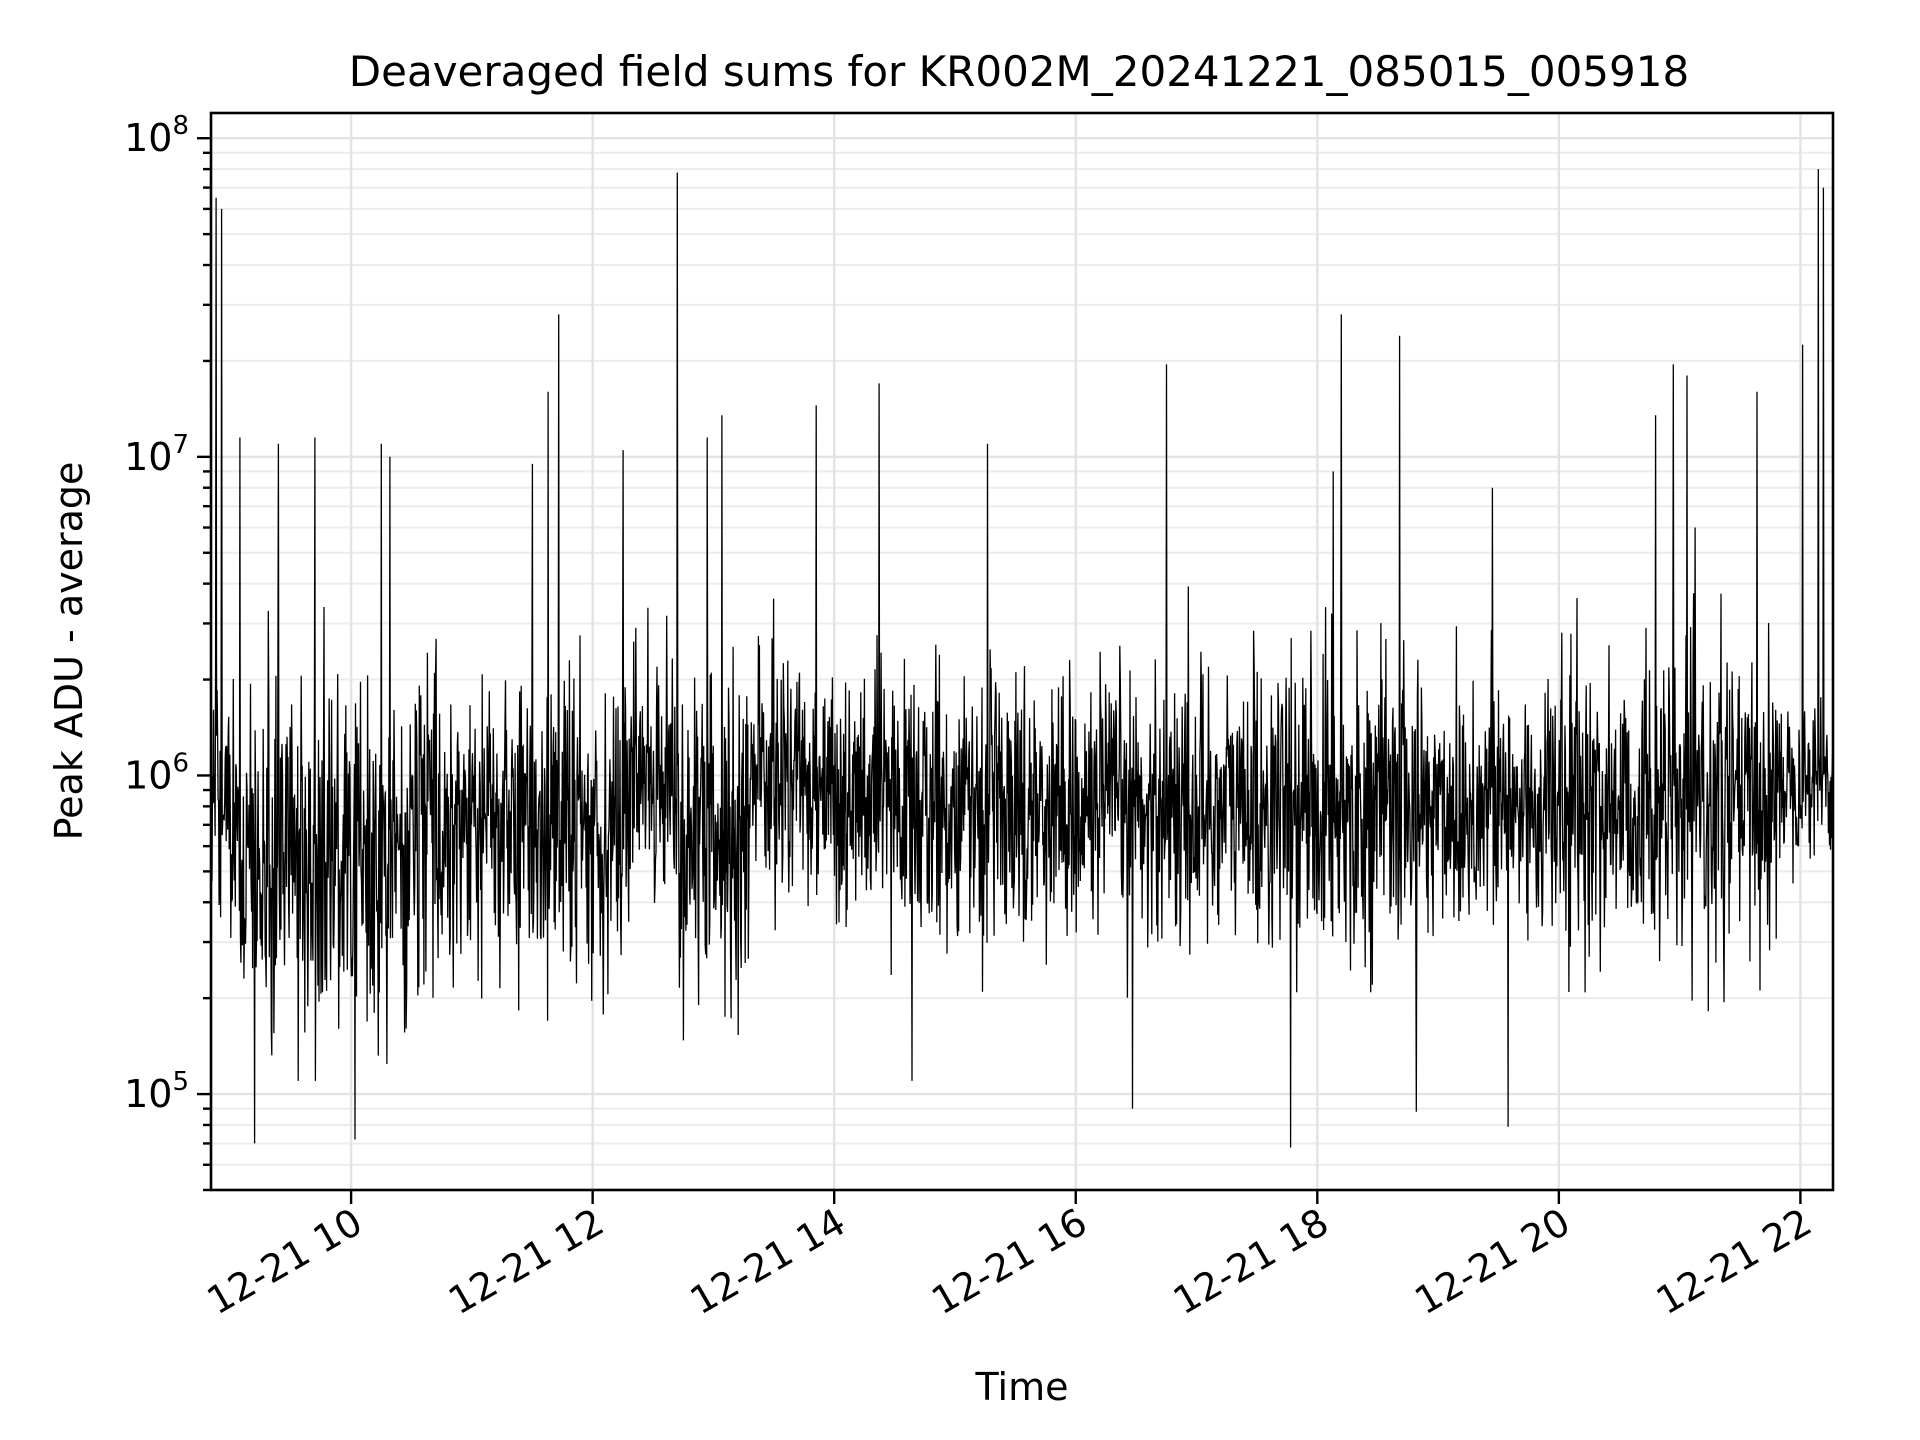 The width and height of the screenshot is (1920, 1440). I want to click on y-tick-label: 10⁷, so click(156, 454).